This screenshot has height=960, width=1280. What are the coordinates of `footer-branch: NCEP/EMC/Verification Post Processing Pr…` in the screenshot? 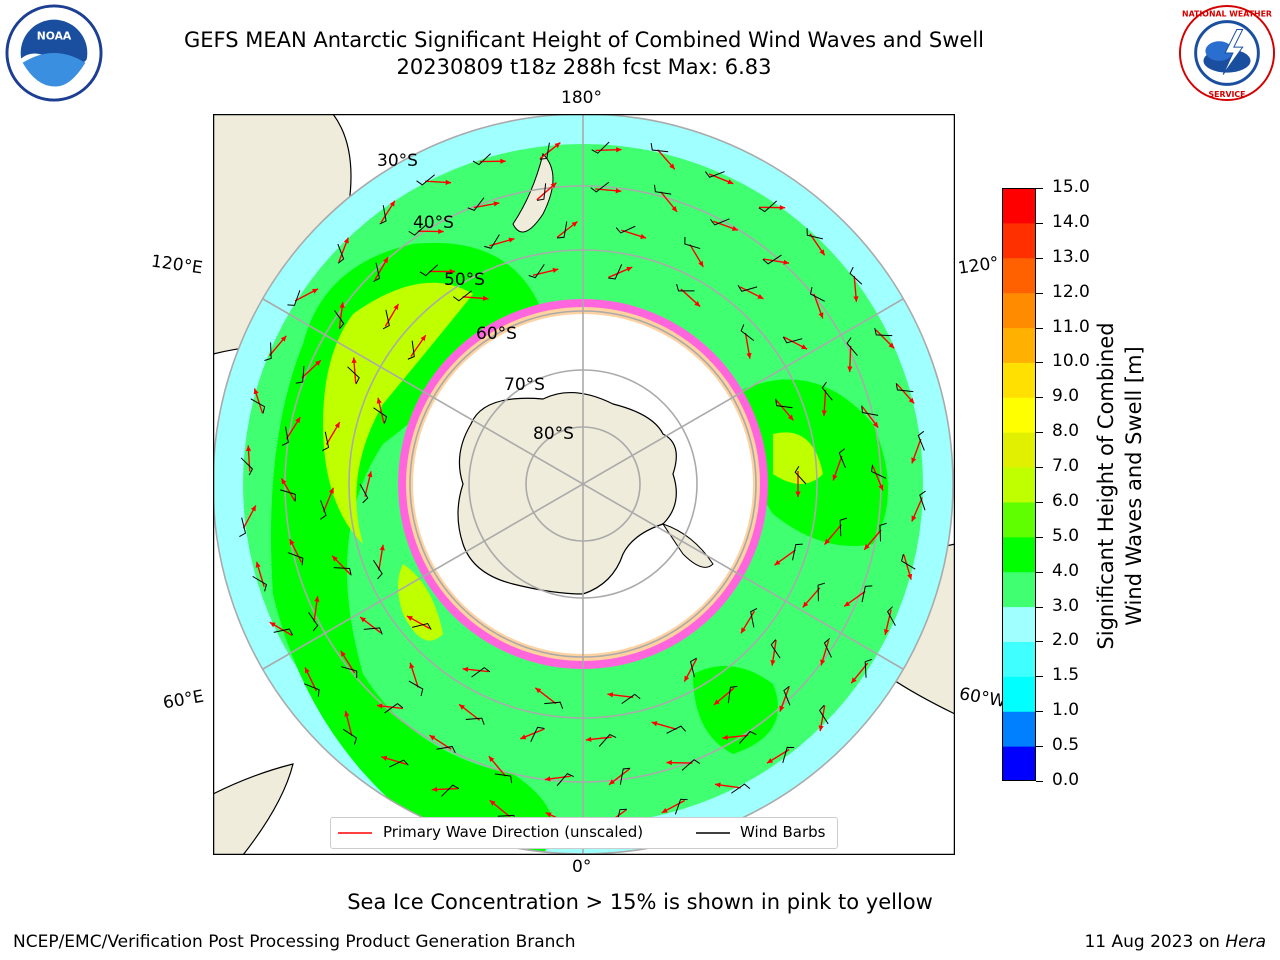 It's located at (294, 942).